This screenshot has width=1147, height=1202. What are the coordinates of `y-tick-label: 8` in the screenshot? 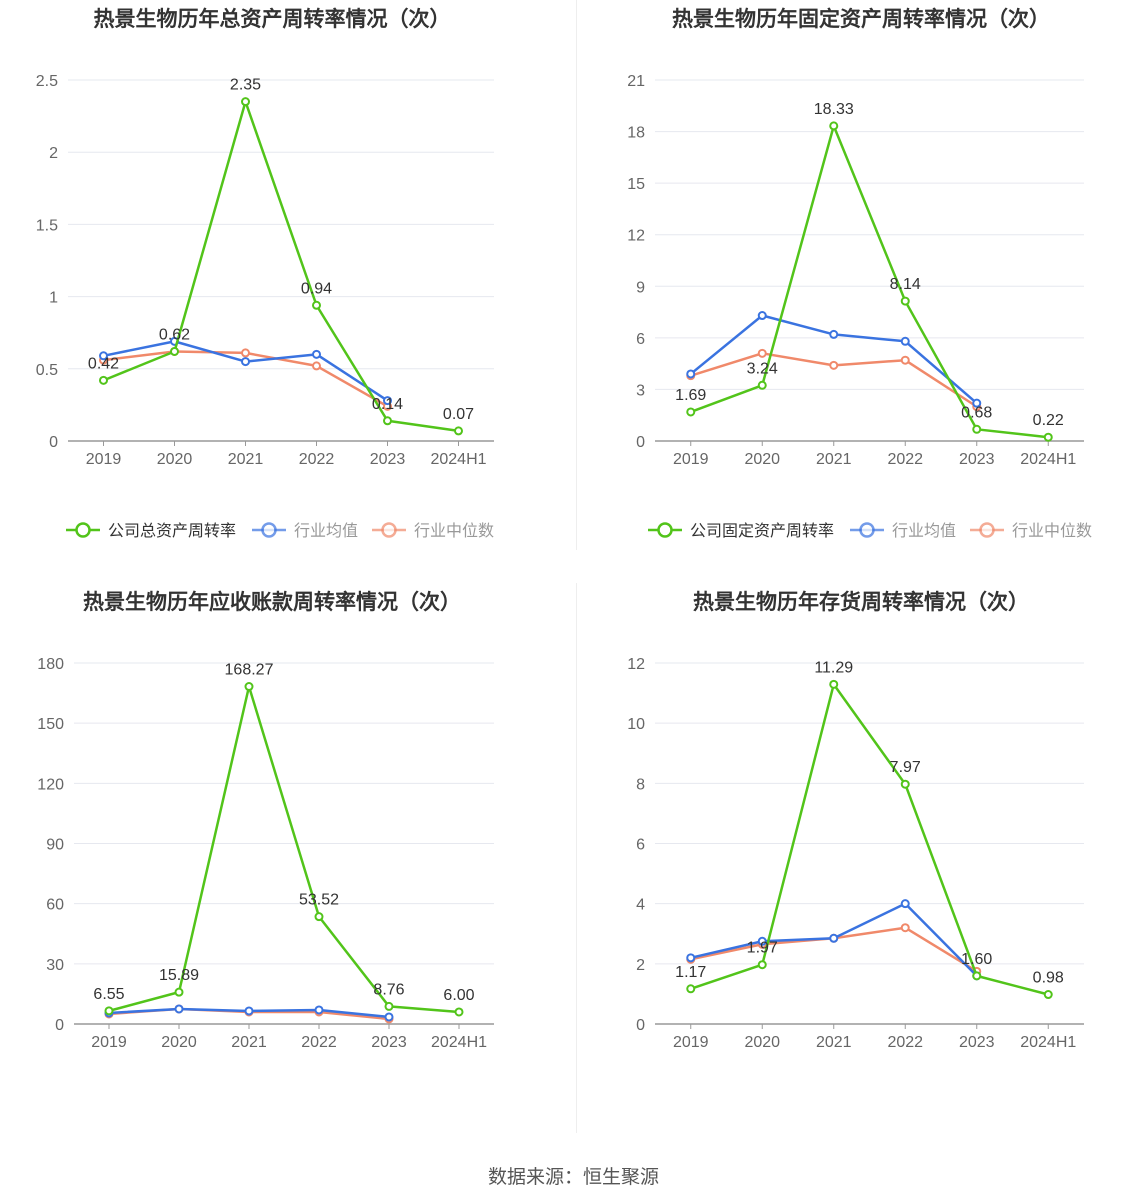 It's located at (640, 784).